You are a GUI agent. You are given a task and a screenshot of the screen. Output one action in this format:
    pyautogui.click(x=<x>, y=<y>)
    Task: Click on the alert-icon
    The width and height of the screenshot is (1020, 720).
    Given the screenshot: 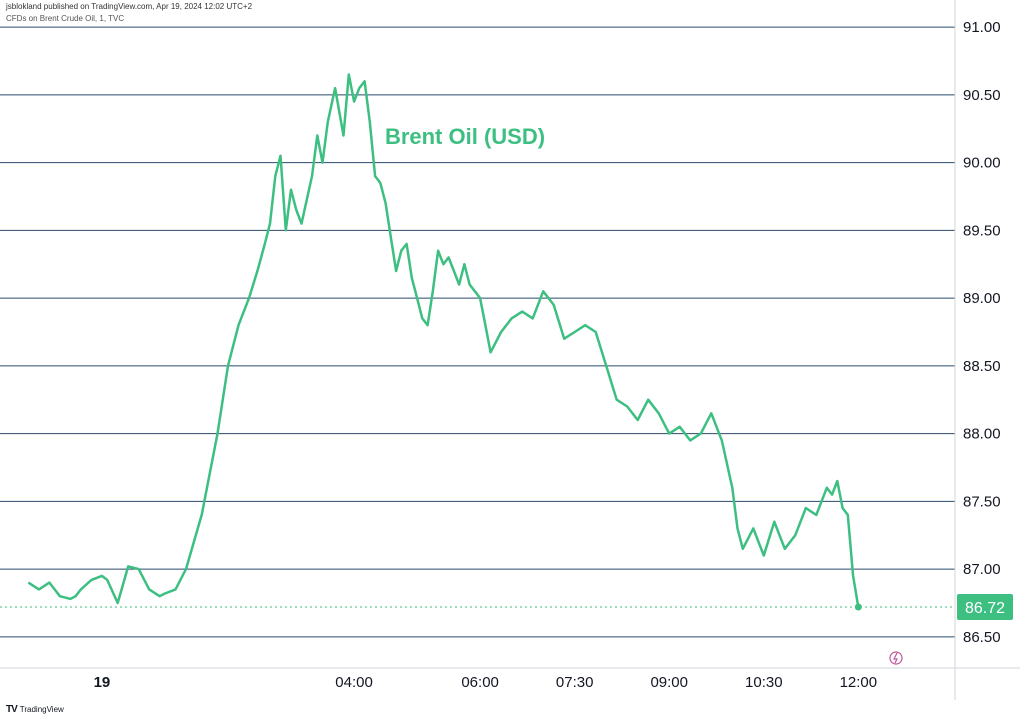 What is the action you would take?
    pyautogui.click(x=896, y=658)
    